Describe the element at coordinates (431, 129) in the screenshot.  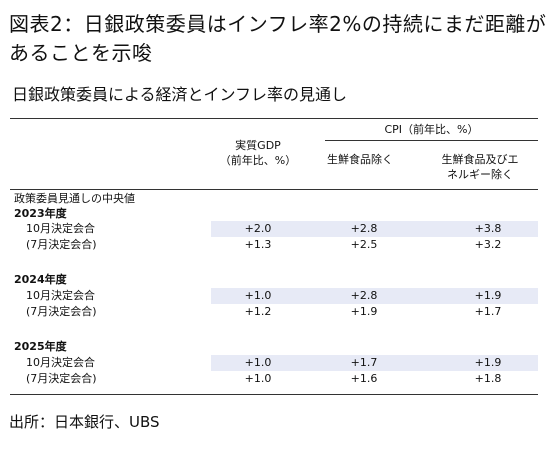
I see `cpi-header: CPI（前年比、%）` at that location.